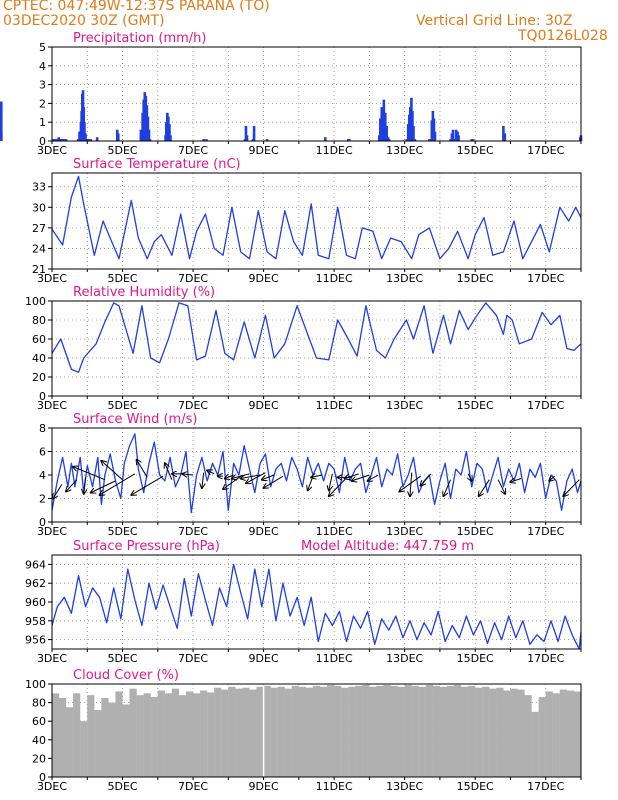  What do you see at coordinates (39, 721) in the screenshot?
I see `y-tick-label: 60` at bounding box center [39, 721].